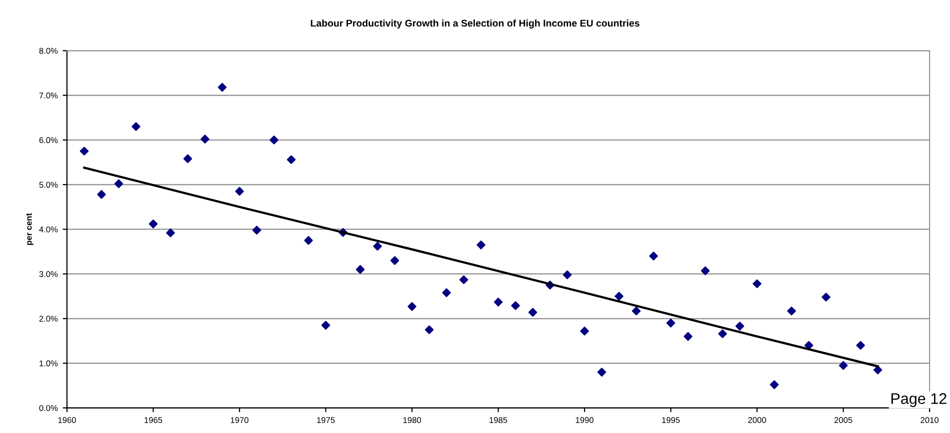 This screenshot has width=950, height=433. What do you see at coordinates (48, 51) in the screenshot?
I see `y-tick-label: 8.0%` at bounding box center [48, 51].